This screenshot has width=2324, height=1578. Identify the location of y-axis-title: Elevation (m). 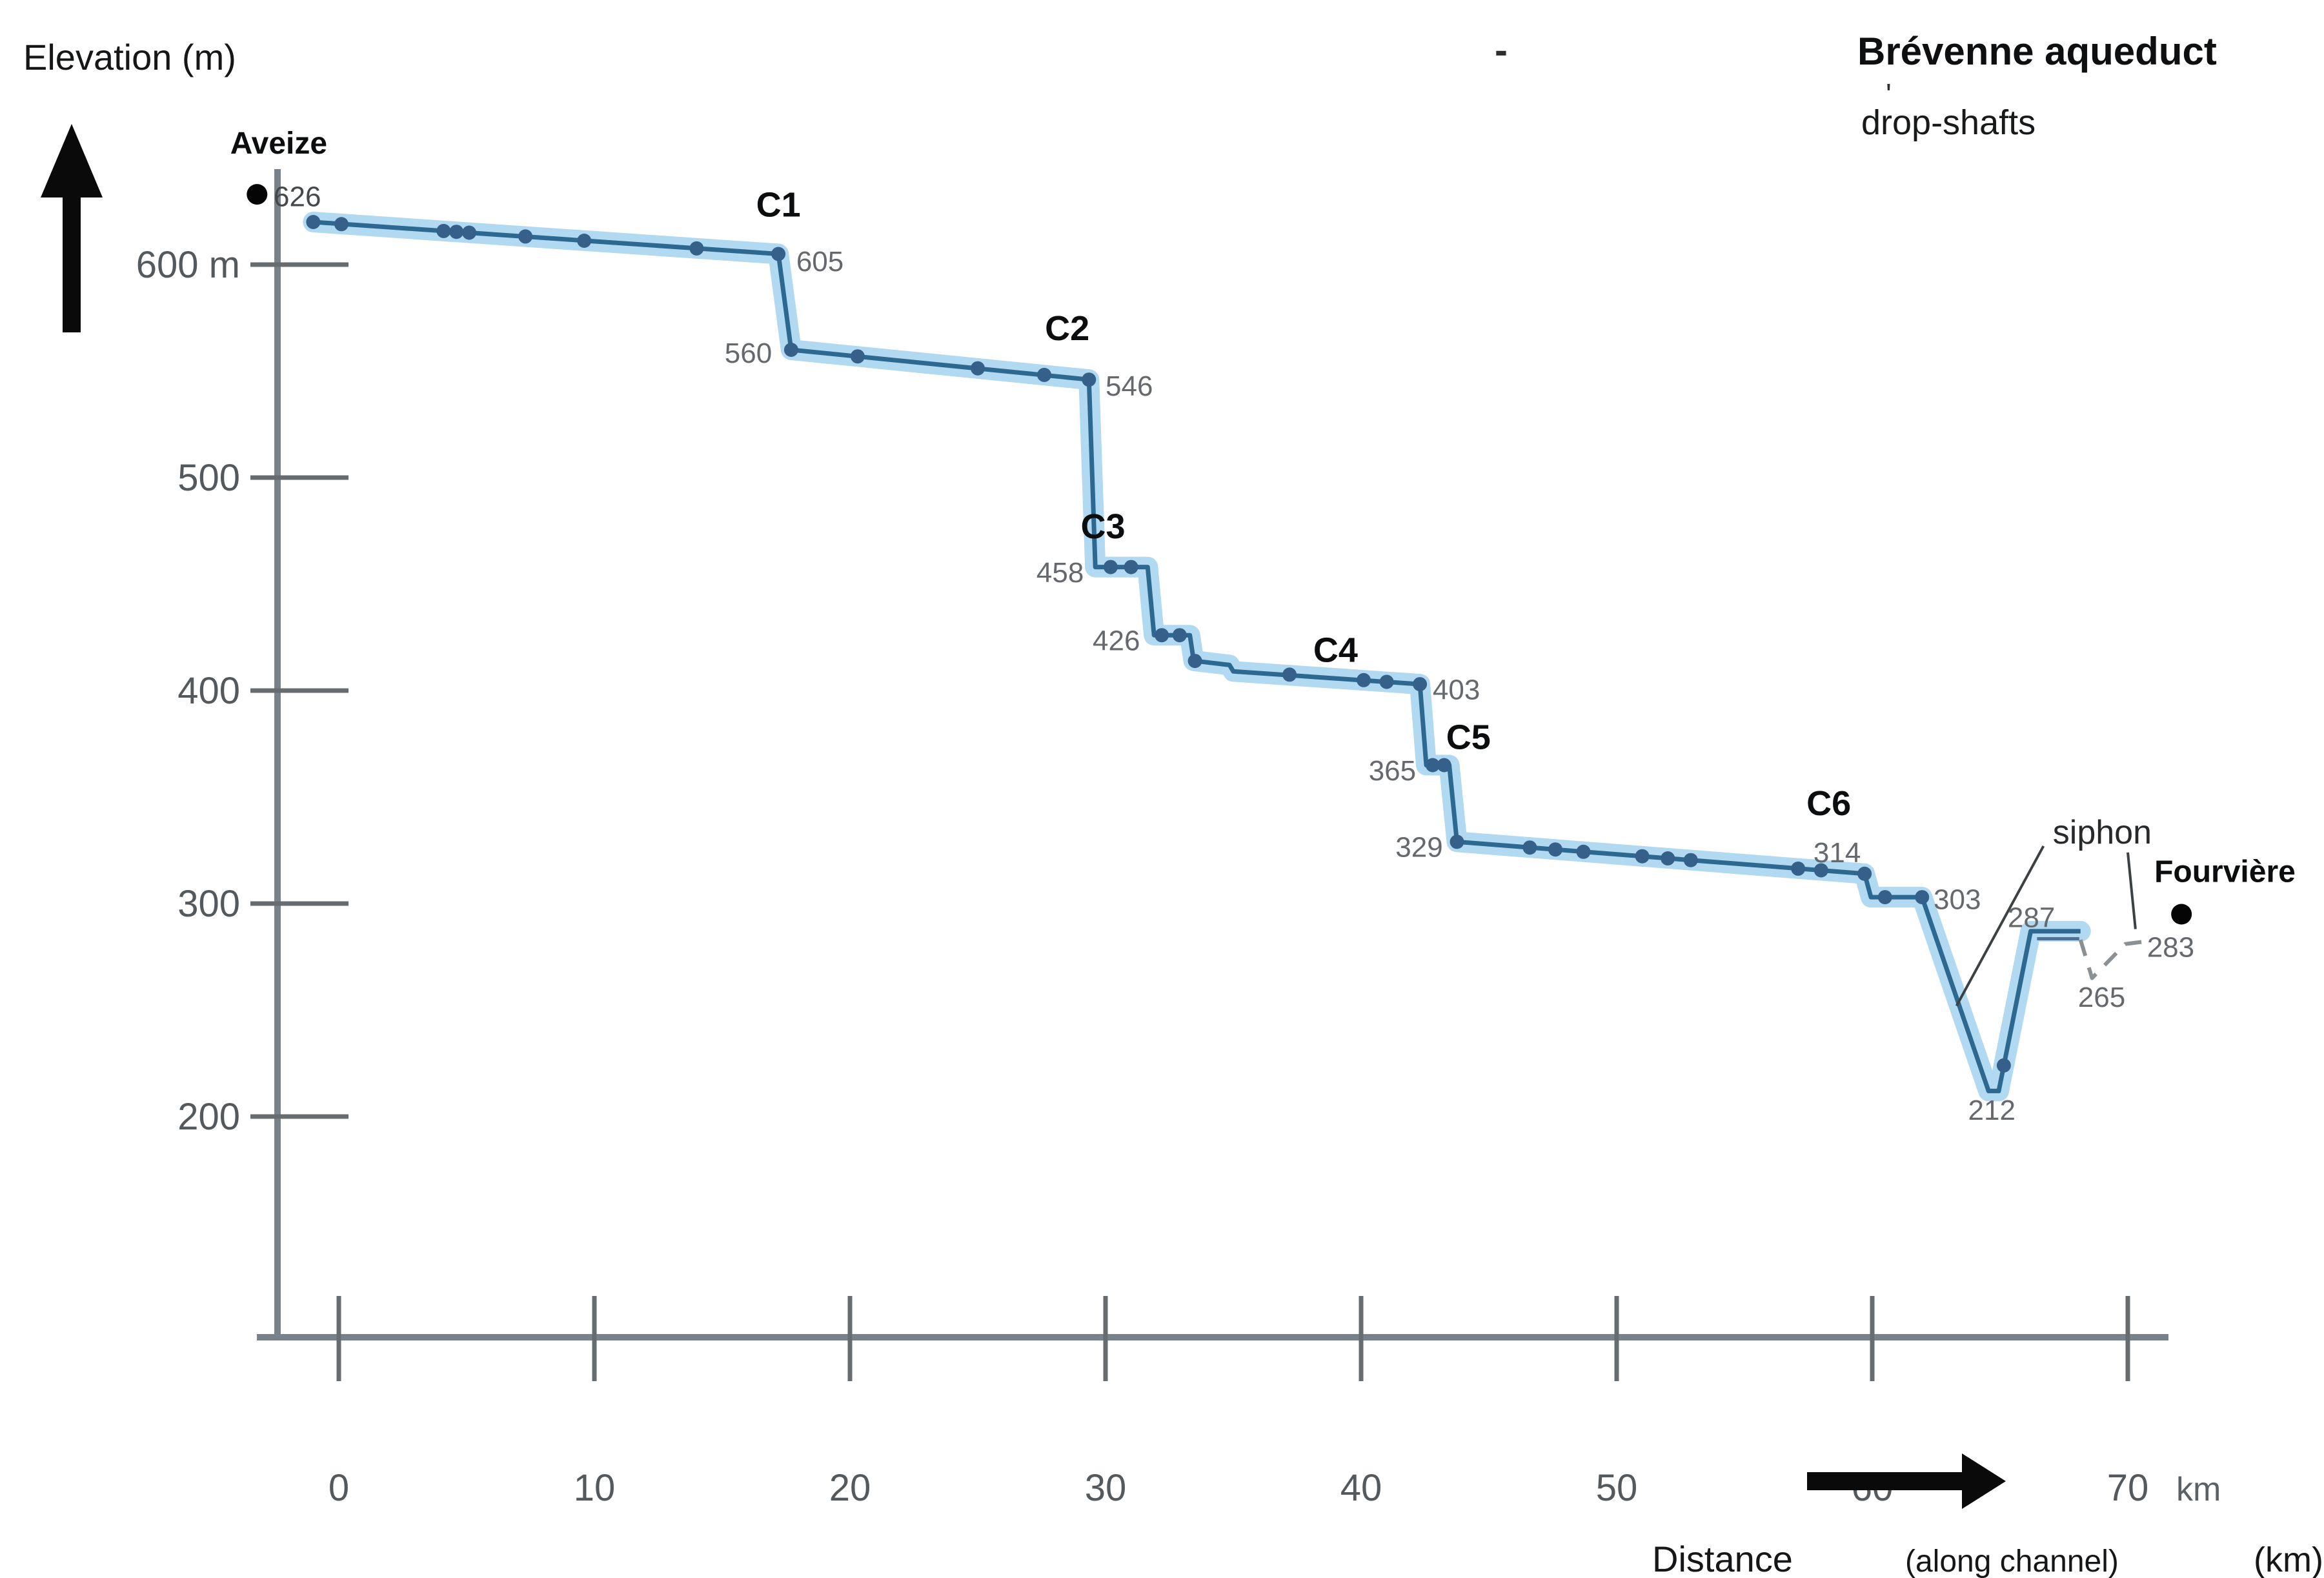
(129, 57).